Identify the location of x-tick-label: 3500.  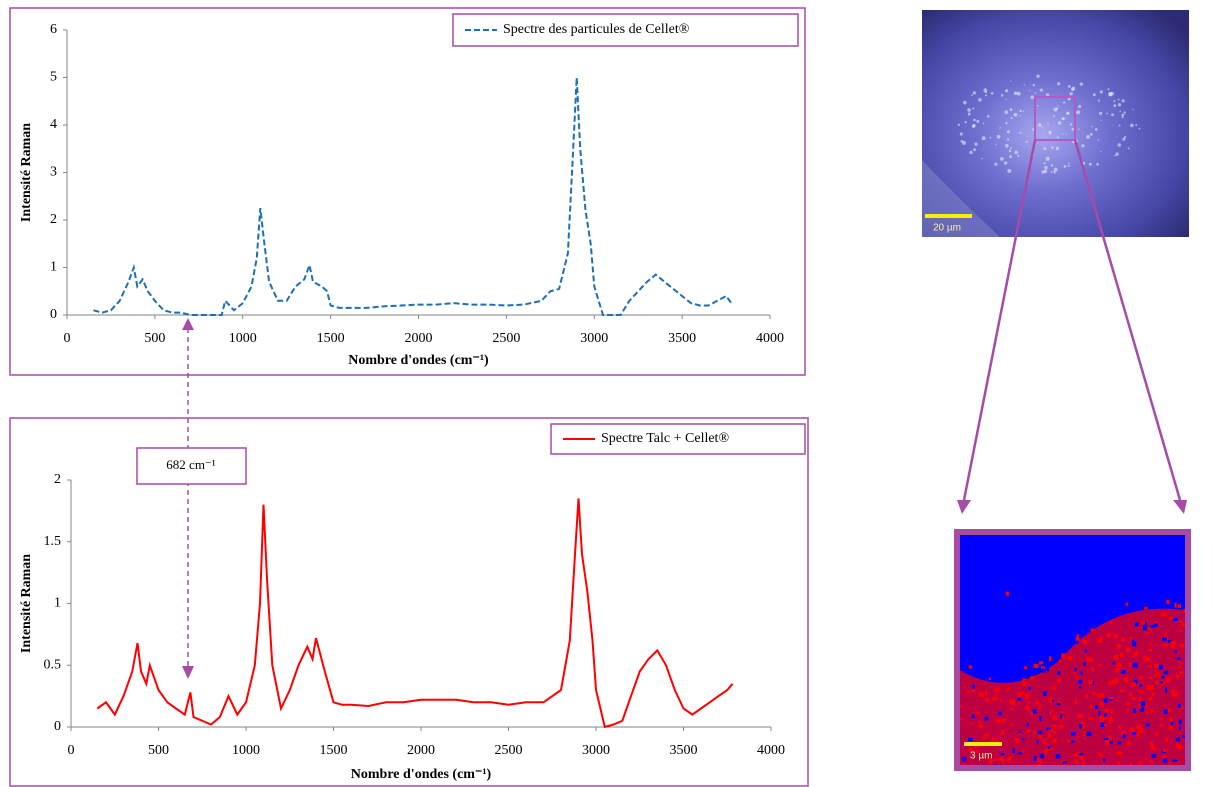
(682, 338).